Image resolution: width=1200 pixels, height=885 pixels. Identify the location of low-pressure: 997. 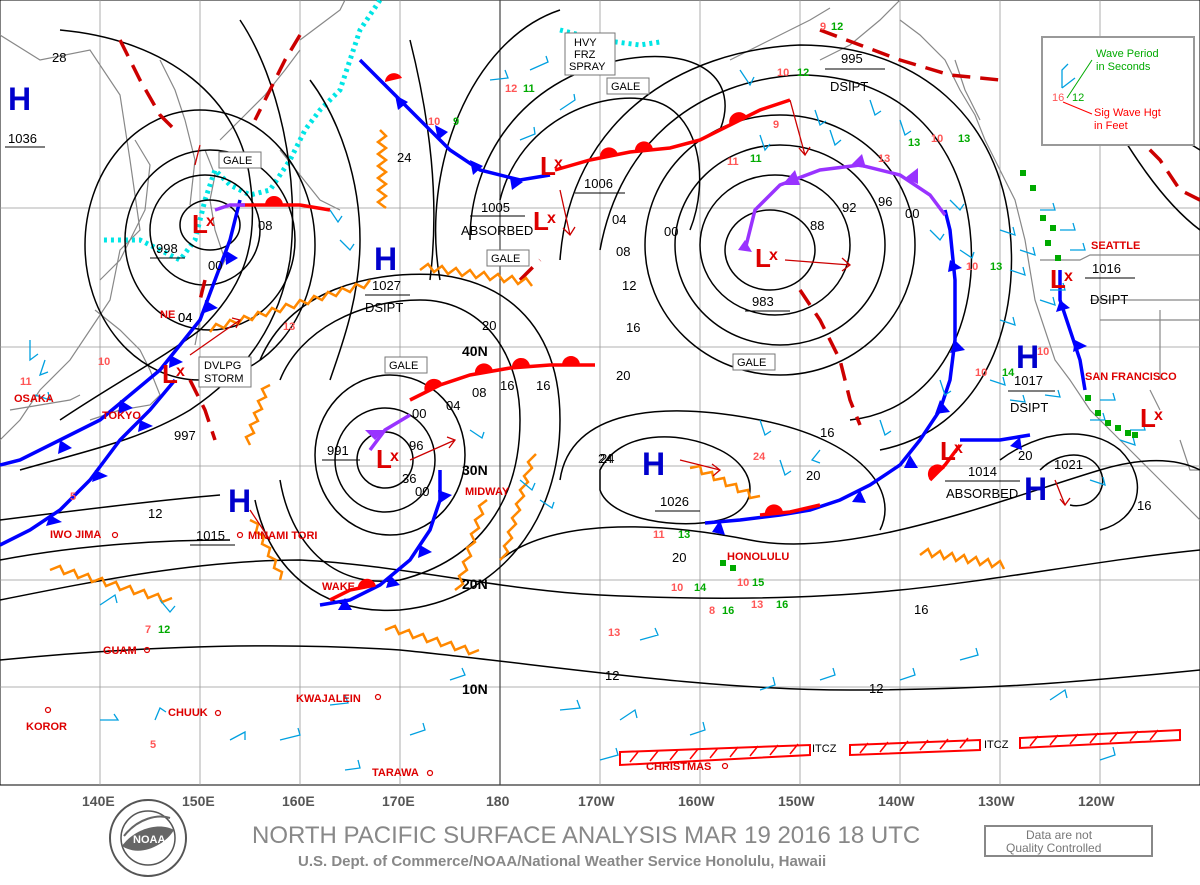
(185, 435).